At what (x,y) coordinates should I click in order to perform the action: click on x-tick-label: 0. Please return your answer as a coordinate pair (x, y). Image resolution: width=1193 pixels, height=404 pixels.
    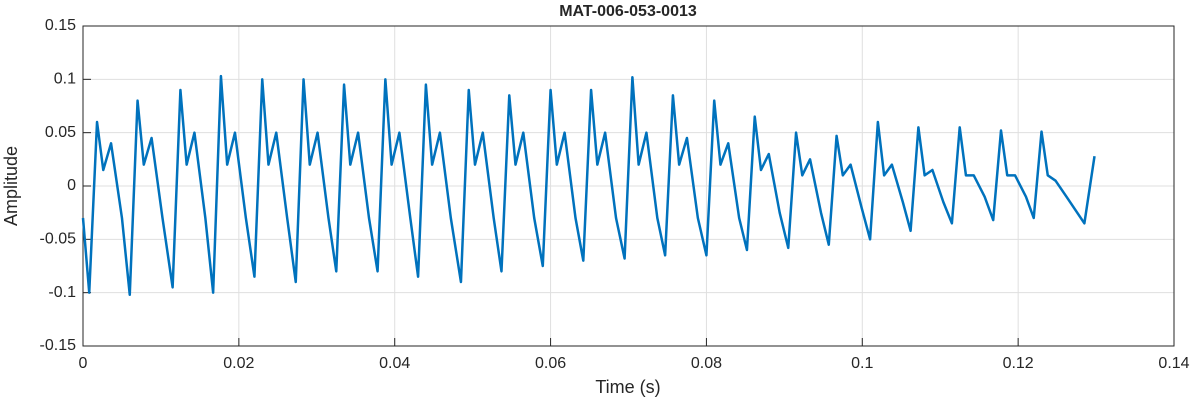
    Looking at the image, I should click on (83, 363).